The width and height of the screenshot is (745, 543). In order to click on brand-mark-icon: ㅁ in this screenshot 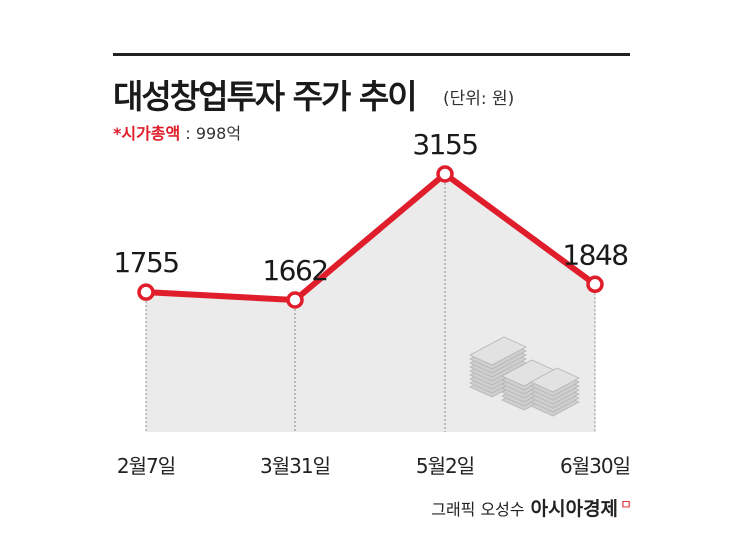, I will do `click(626, 505)`.